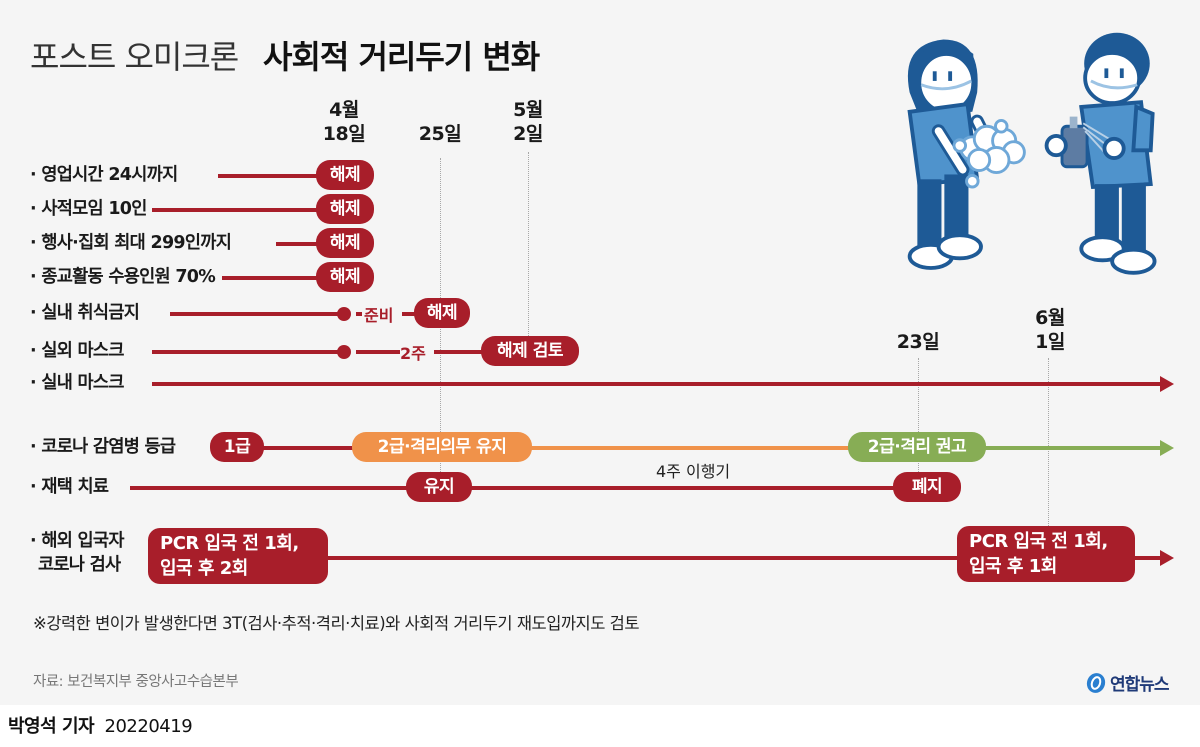 This screenshot has height=747, width=1200. I want to click on row-label-events-rallies: · 행사·집회 최대 299인까지, so click(131, 243).